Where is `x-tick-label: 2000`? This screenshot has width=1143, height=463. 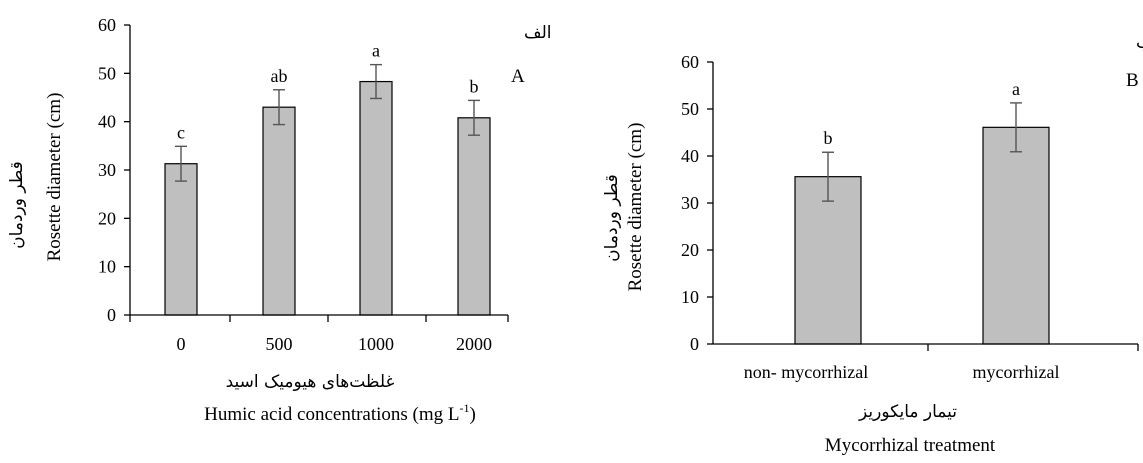
x-tick-label: 2000 is located at coordinates (474, 344).